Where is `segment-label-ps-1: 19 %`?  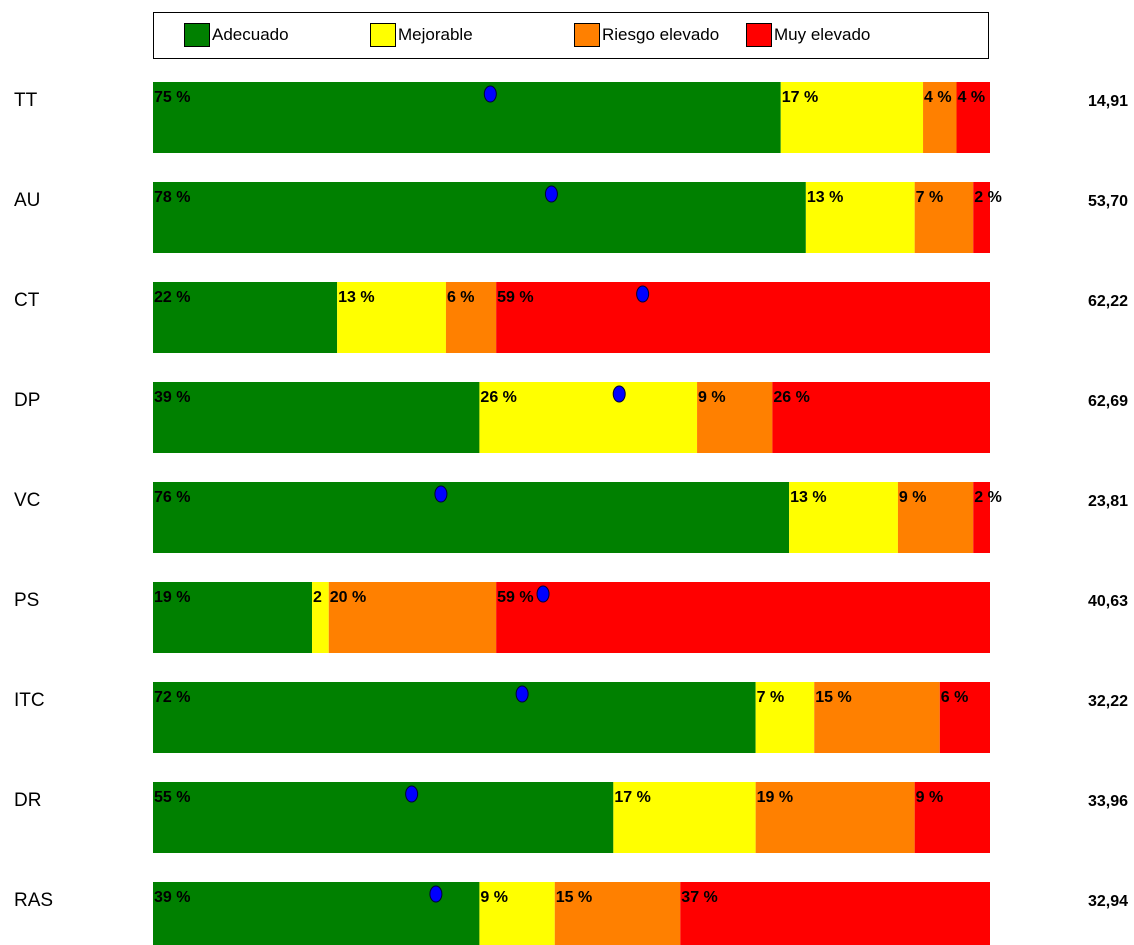
segment-label-ps-1: 19 % is located at coordinates (172, 597).